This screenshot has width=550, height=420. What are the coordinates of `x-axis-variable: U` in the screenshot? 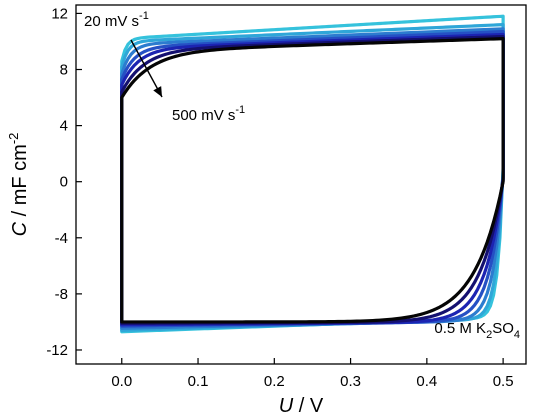 It's located at (286, 406).